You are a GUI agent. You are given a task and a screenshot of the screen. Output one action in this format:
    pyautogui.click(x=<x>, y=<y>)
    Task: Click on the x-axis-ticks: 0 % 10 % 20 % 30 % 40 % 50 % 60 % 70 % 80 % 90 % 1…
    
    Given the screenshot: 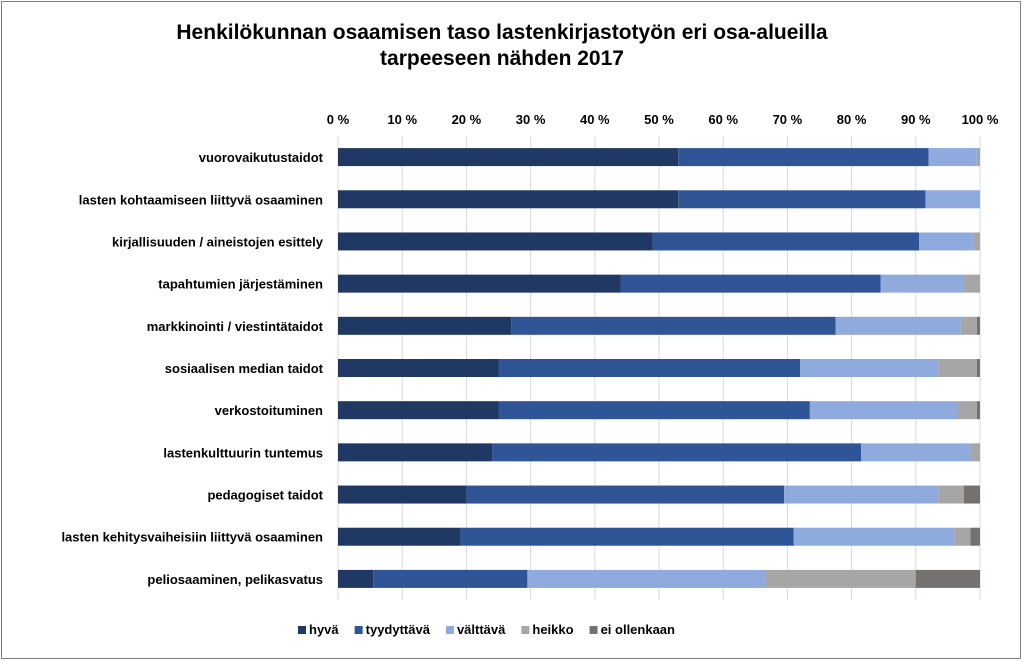 What is the action you would take?
    pyautogui.click(x=663, y=119)
    